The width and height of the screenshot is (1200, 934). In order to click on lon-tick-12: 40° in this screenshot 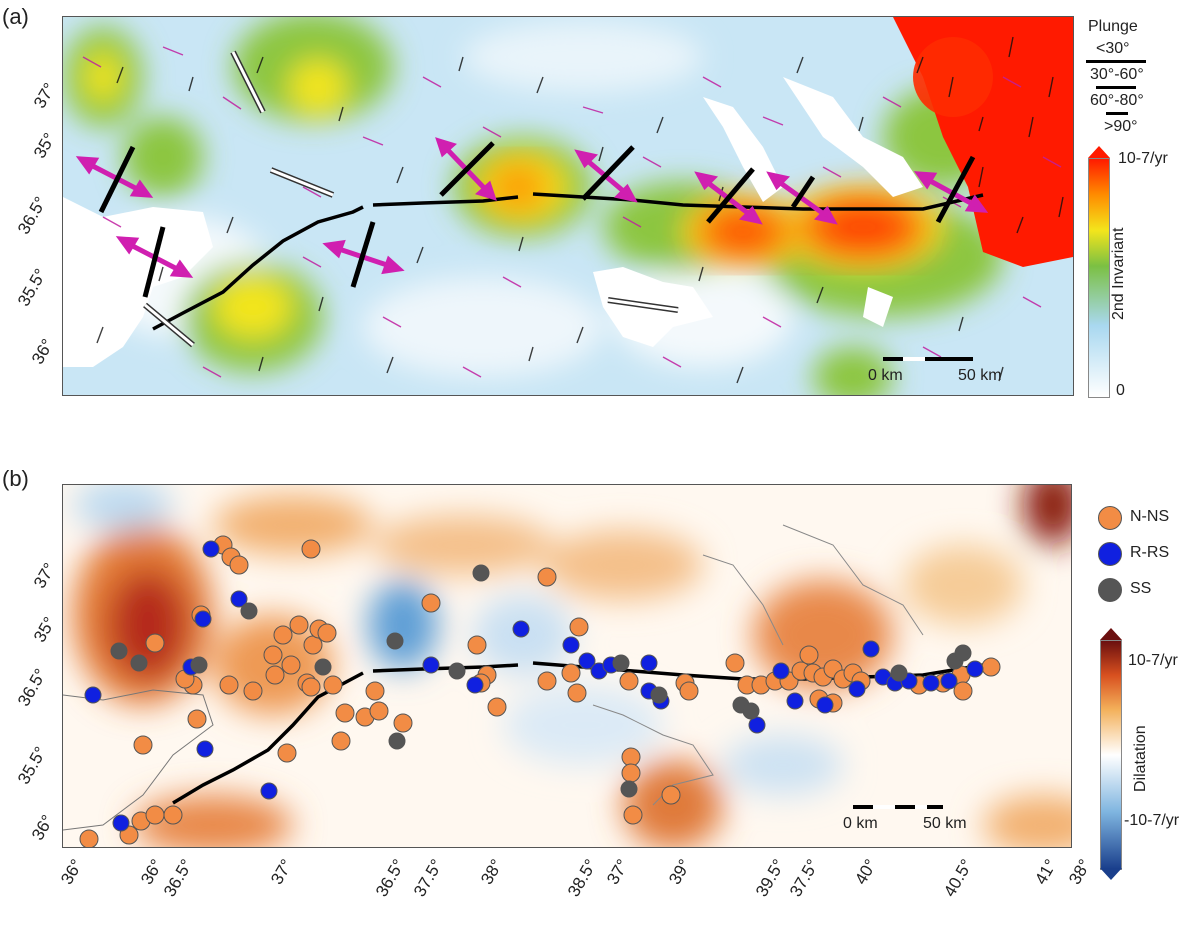, I will do `click(866, 872)`.